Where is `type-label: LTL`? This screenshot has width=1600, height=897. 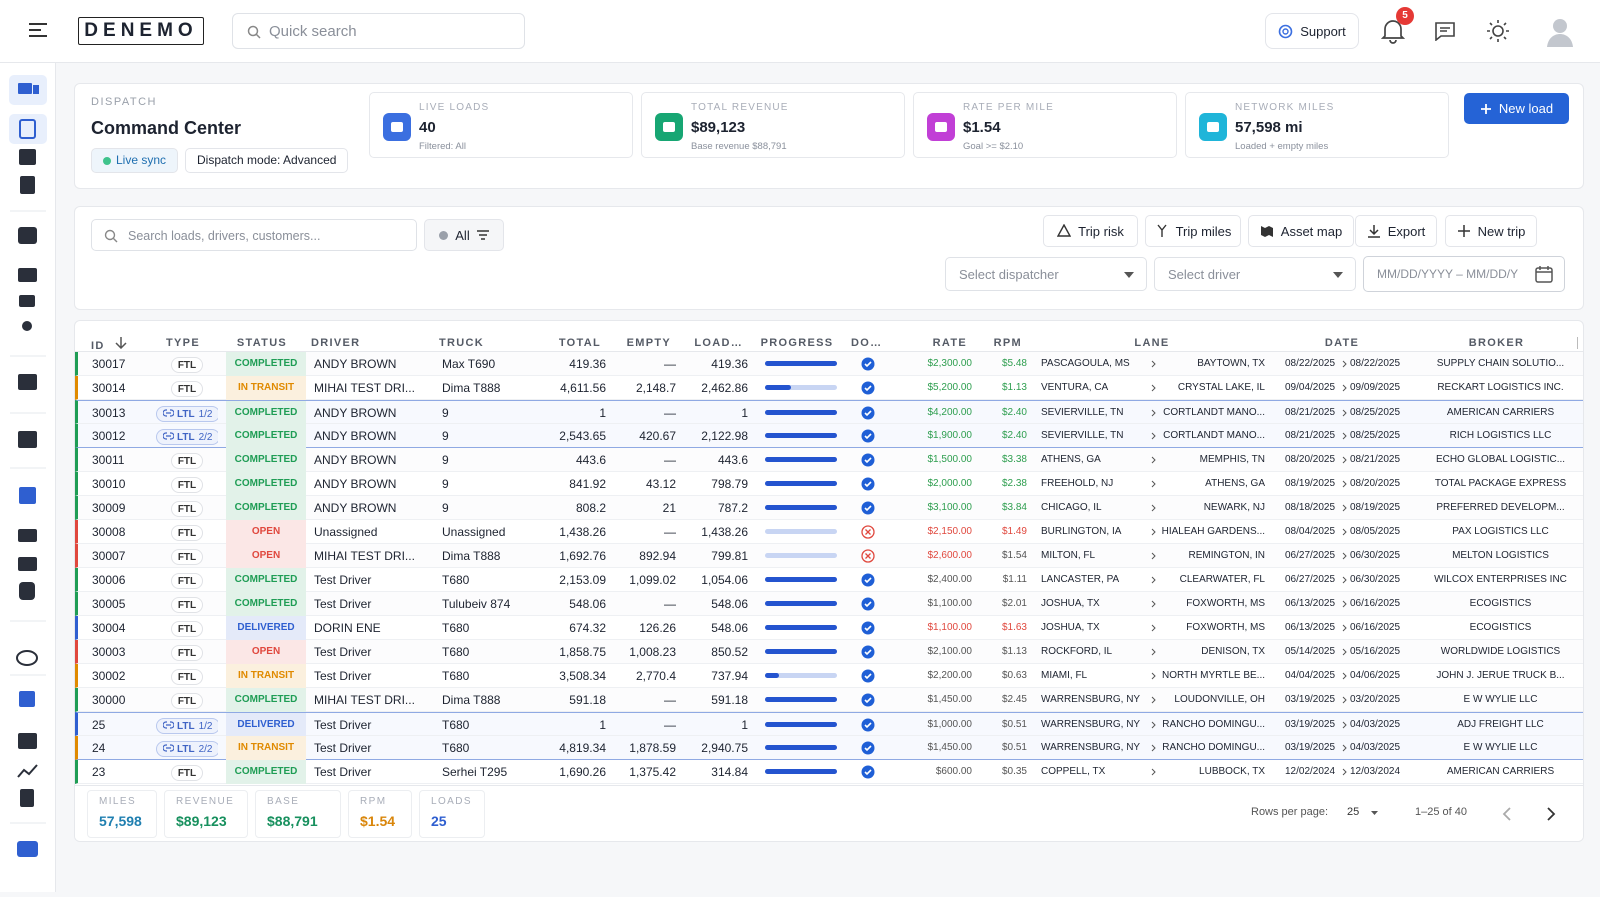
type-label: LTL is located at coordinates (186, 726).